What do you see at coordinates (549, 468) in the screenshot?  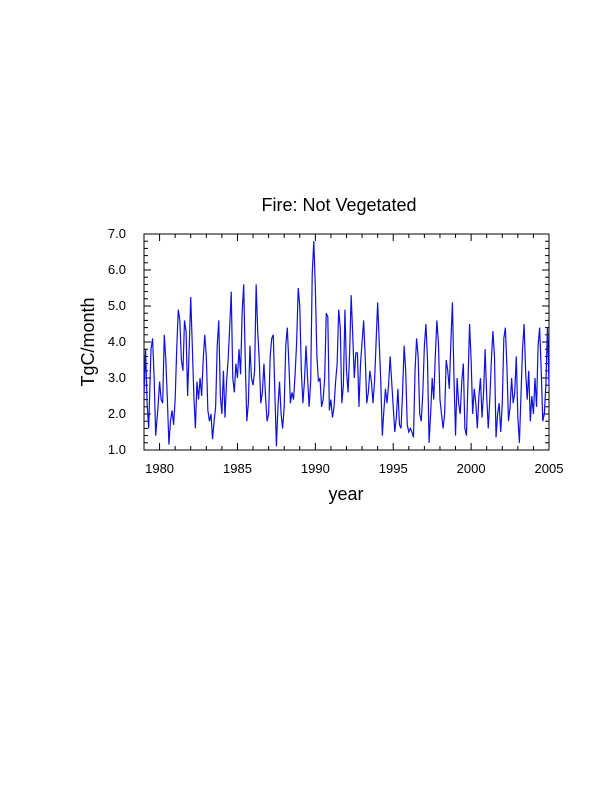 I see `x-tick-label: 2005` at bounding box center [549, 468].